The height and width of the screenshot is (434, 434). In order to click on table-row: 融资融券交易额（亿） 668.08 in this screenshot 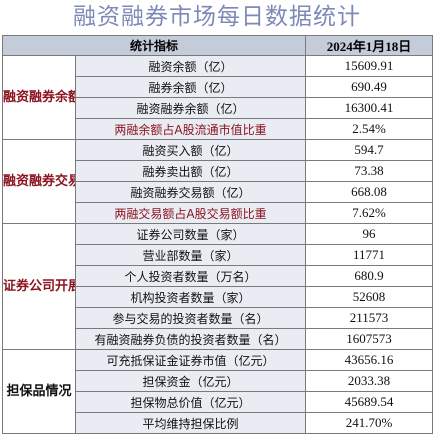, I will do `click(218, 192)`.